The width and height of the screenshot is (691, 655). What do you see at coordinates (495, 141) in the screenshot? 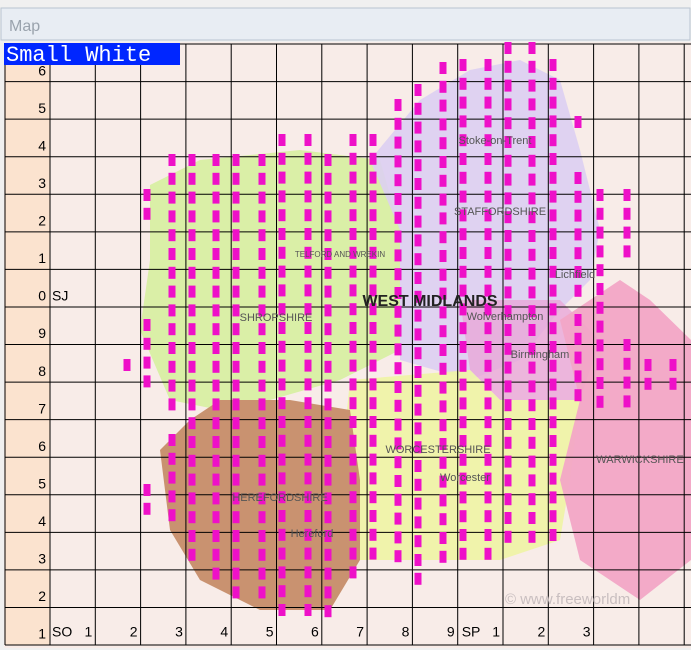
I see `town-label: Stoke-on-Trent` at bounding box center [495, 141].